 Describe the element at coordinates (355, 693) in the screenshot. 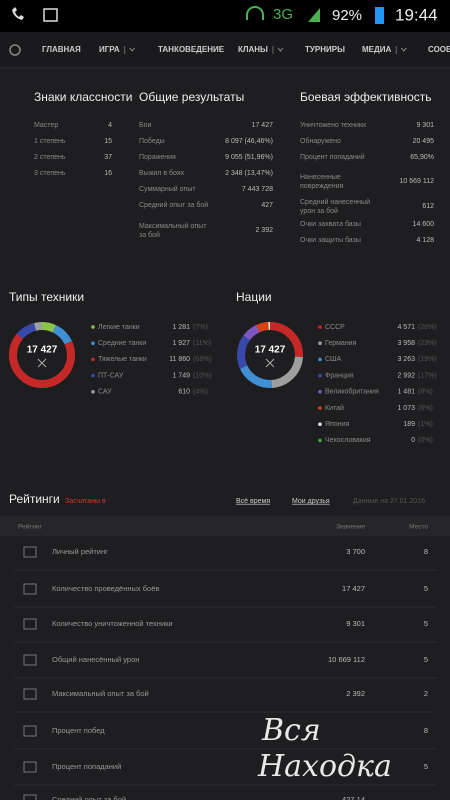

I see `rating-value: 2 392` at that location.